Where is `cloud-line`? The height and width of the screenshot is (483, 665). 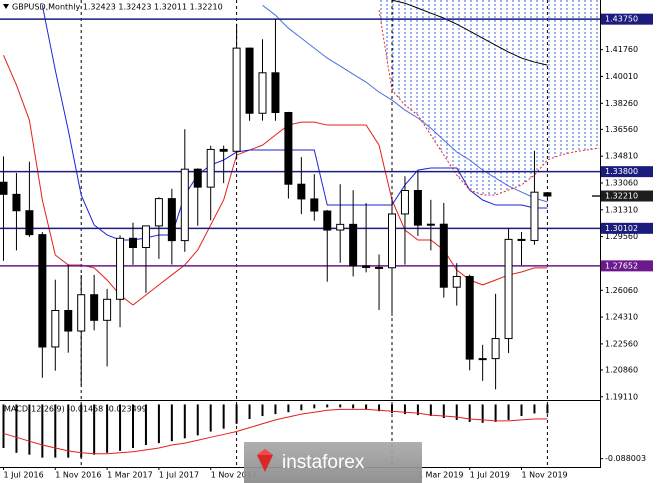 cloud-line is located at coordinates (489, 103).